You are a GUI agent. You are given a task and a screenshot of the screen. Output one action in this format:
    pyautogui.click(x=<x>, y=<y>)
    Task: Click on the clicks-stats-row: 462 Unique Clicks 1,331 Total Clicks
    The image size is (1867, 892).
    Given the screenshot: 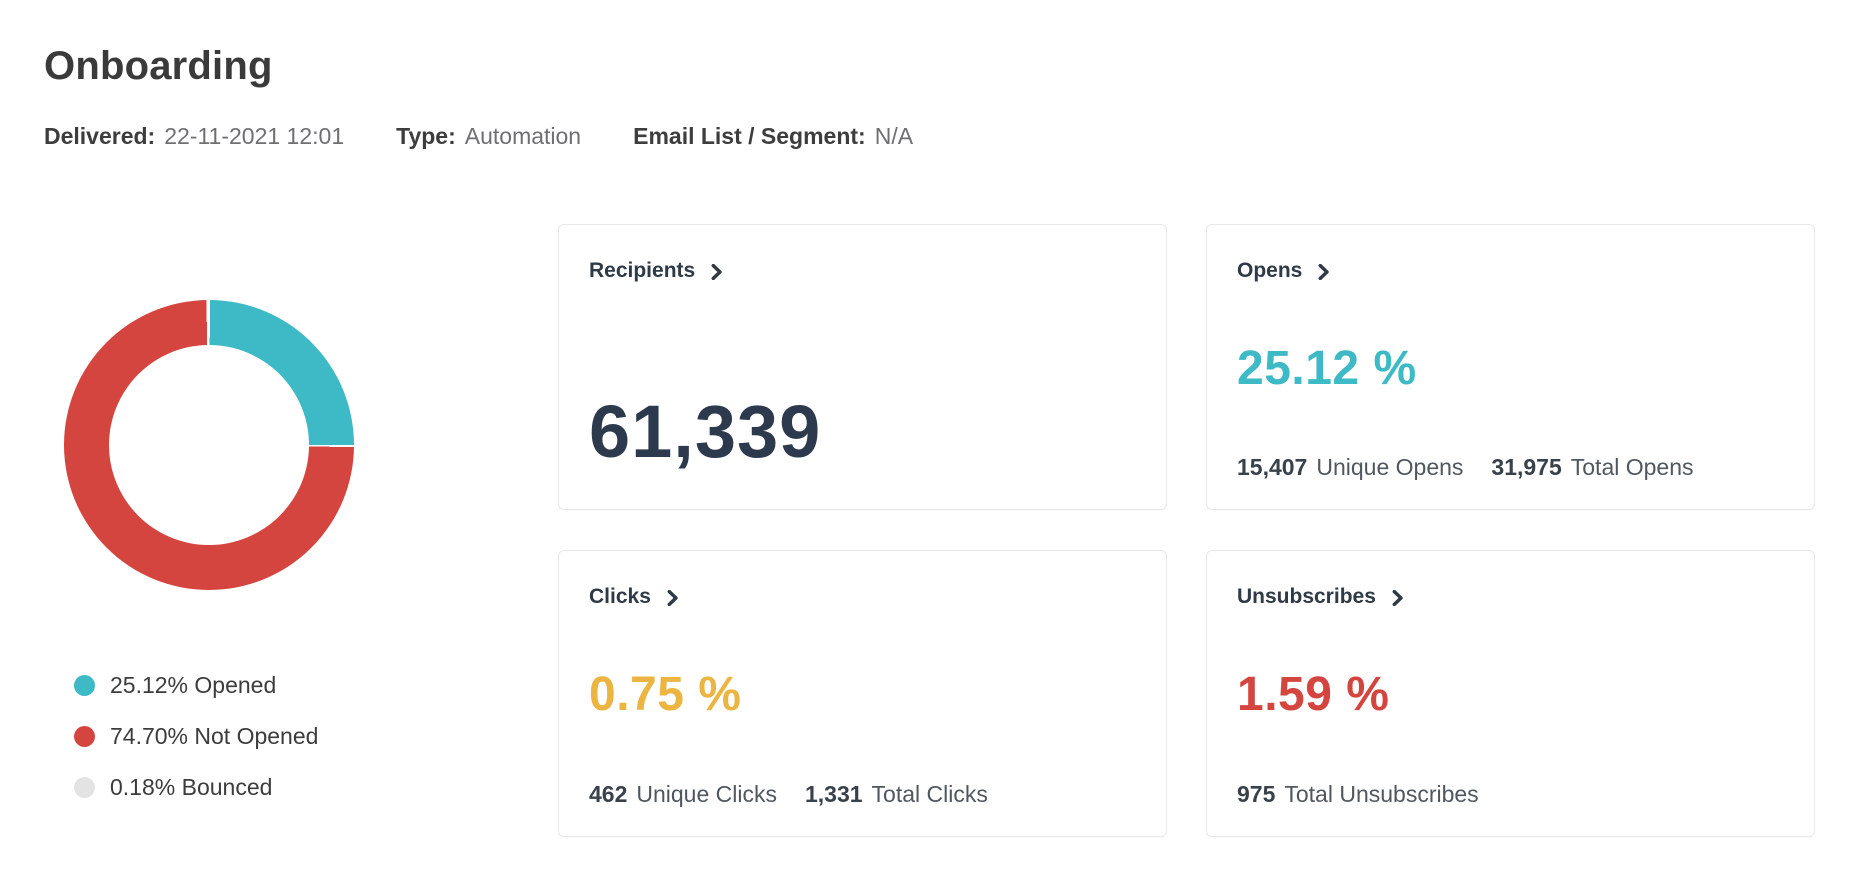 What is the action you would take?
    pyautogui.click(x=862, y=794)
    